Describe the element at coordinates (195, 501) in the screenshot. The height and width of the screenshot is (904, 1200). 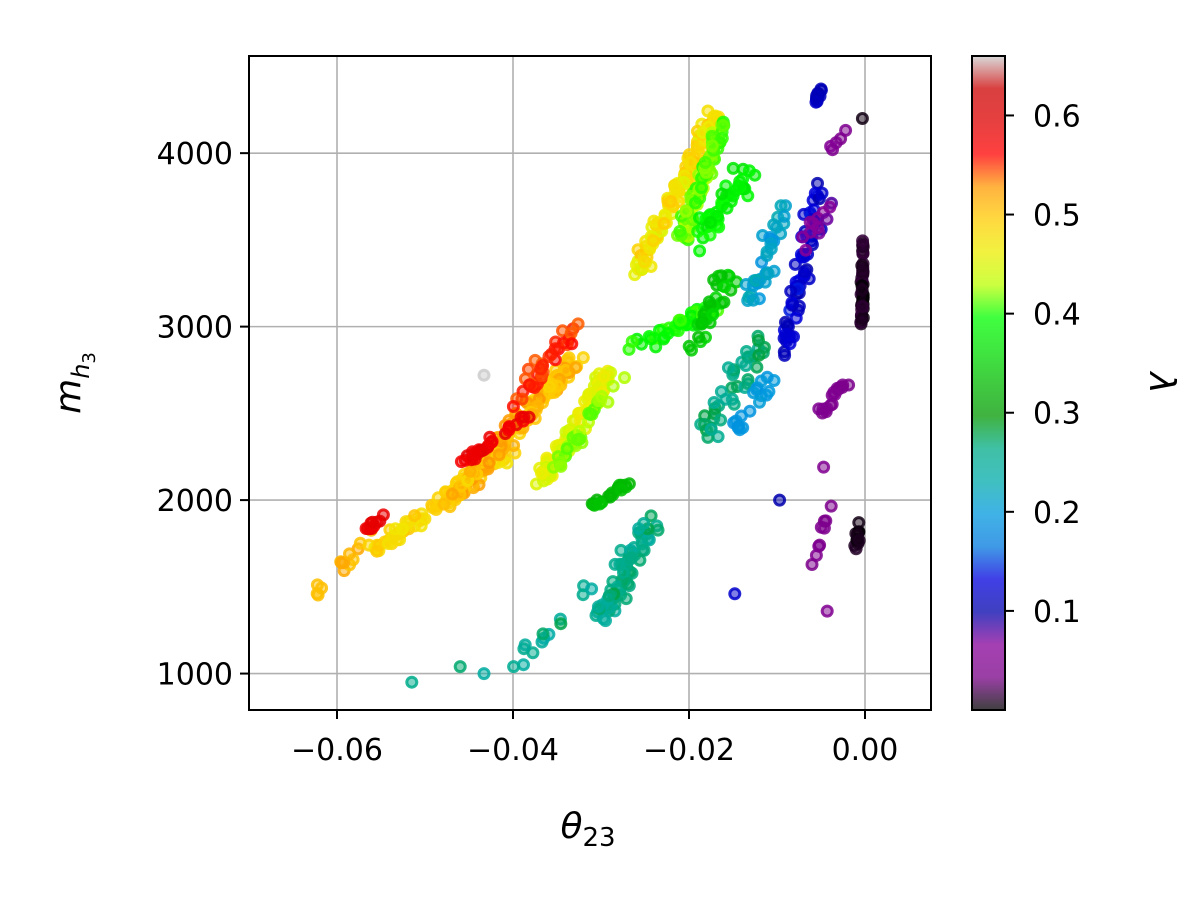
I see `y-tick-label: 2000` at that location.